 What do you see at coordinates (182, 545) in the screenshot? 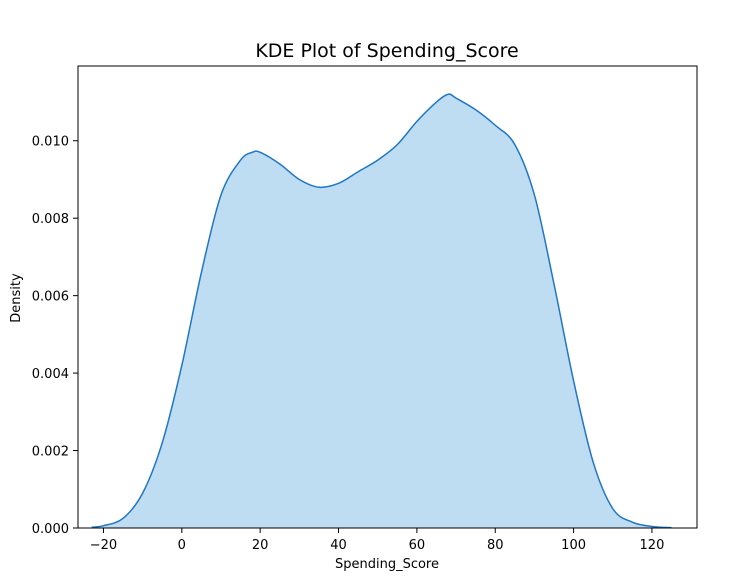
I see `x-tick-label: 0` at bounding box center [182, 545].